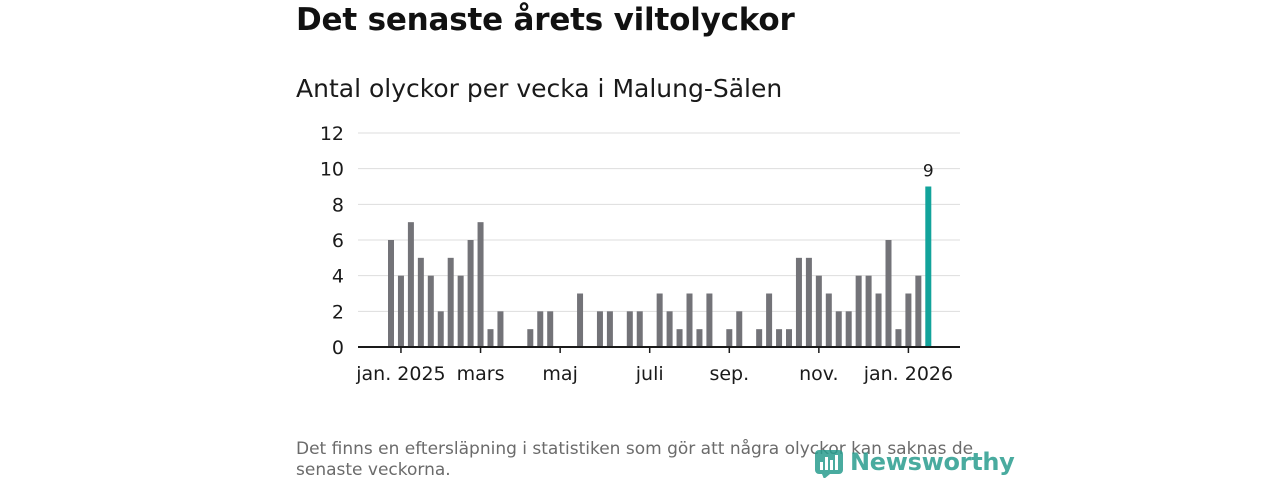 Image resolution: width=1280 pixels, height=481 pixels. What do you see at coordinates (400, 374) in the screenshot?
I see `x-tick-label: jan. 2025` at bounding box center [400, 374].